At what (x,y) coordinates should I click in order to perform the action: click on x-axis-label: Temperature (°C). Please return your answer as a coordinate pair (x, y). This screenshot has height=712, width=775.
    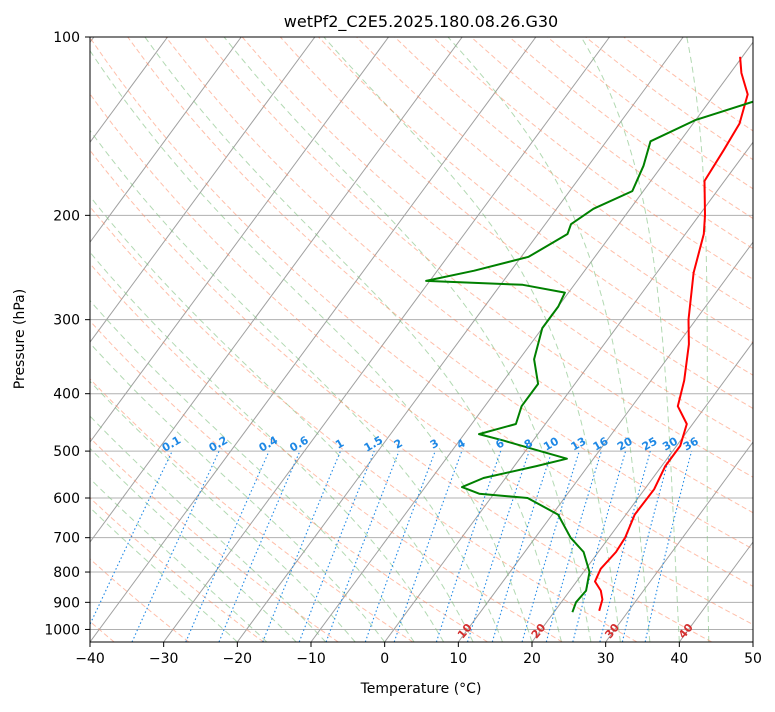
    Looking at the image, I should click on (421, 689).